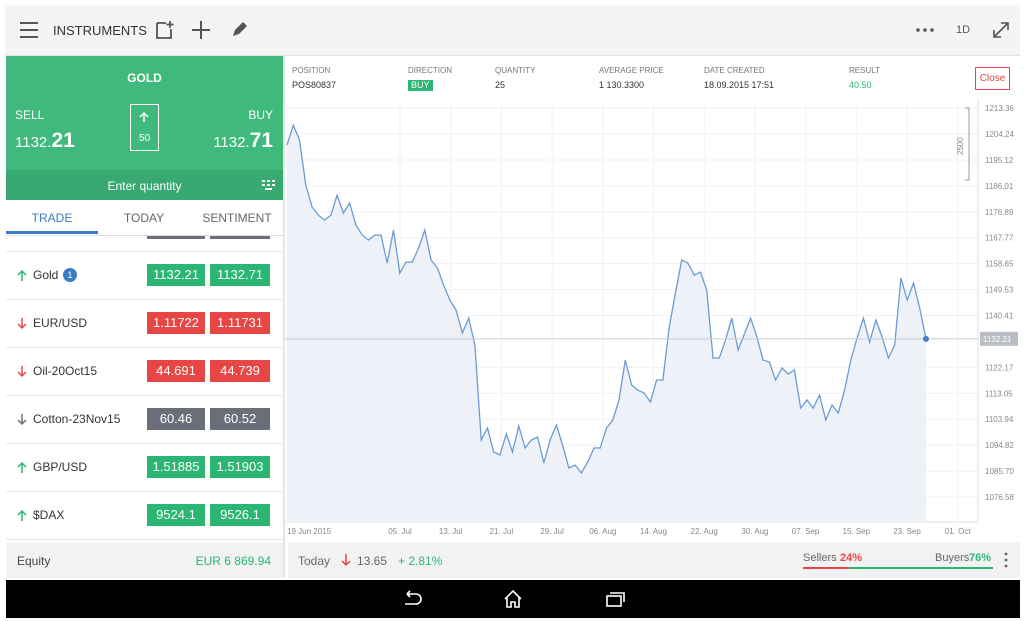 The height and width of the screenshot is (621, 1024). Describe the element at coordinates (999, 419) in the screenshot. I see `y-tick-label: 1103.94` at that location.